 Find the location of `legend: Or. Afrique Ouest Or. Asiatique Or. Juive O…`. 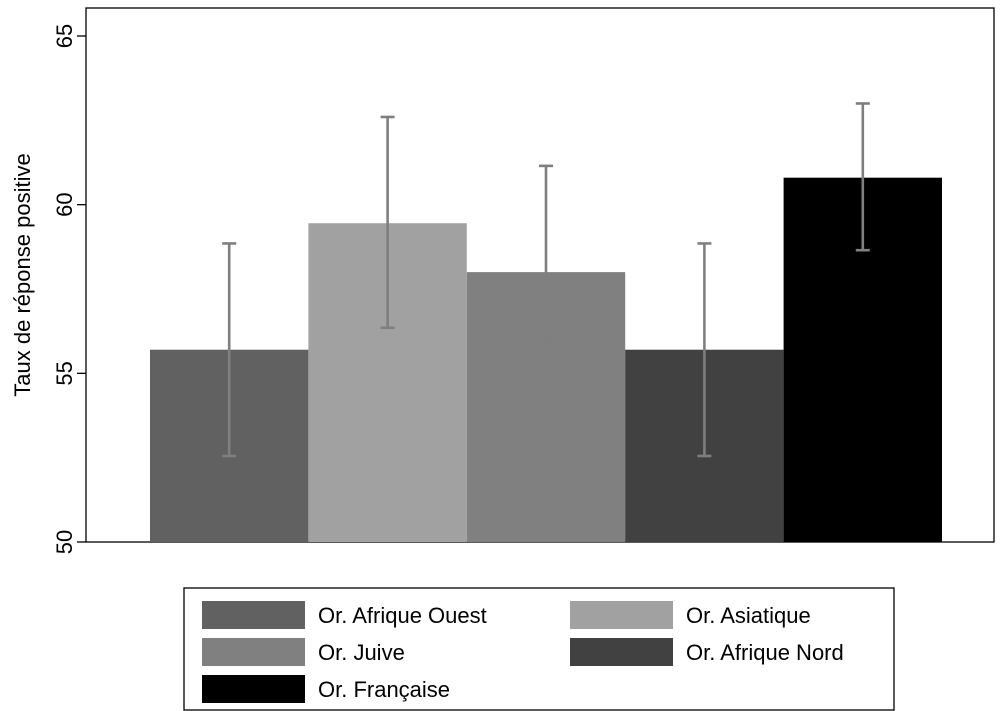

legend: Or. Afrique Ouest Or. Asiatique Or. Juive O… is located at coordinates (523, 652).